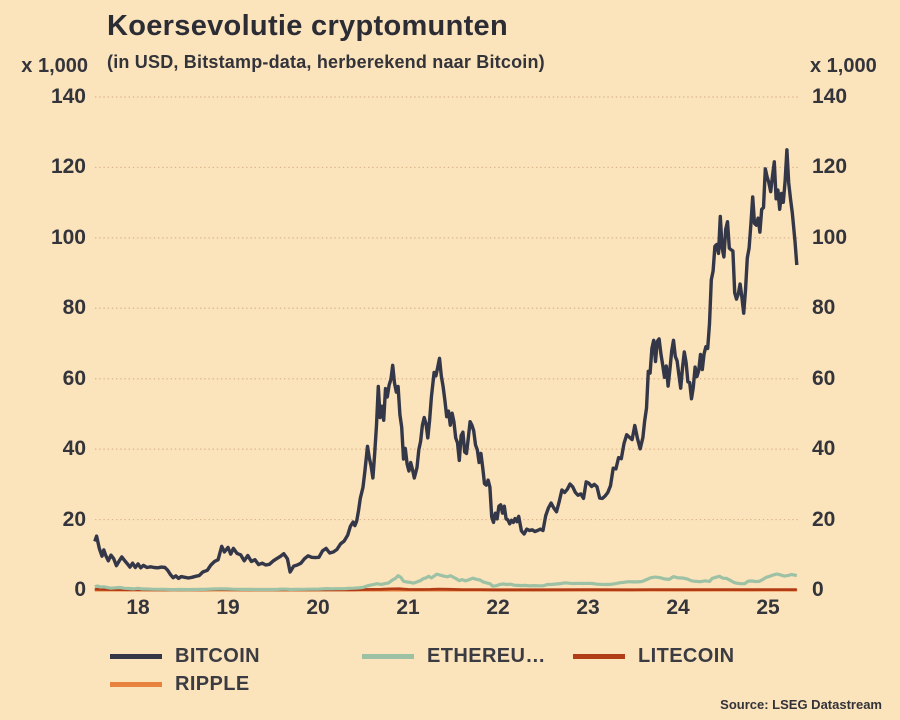  What do you see at coordinates (824, 378) in the screenshot?
I see `y-tick-label-right-60: 60` at bounding box center [824, 378].